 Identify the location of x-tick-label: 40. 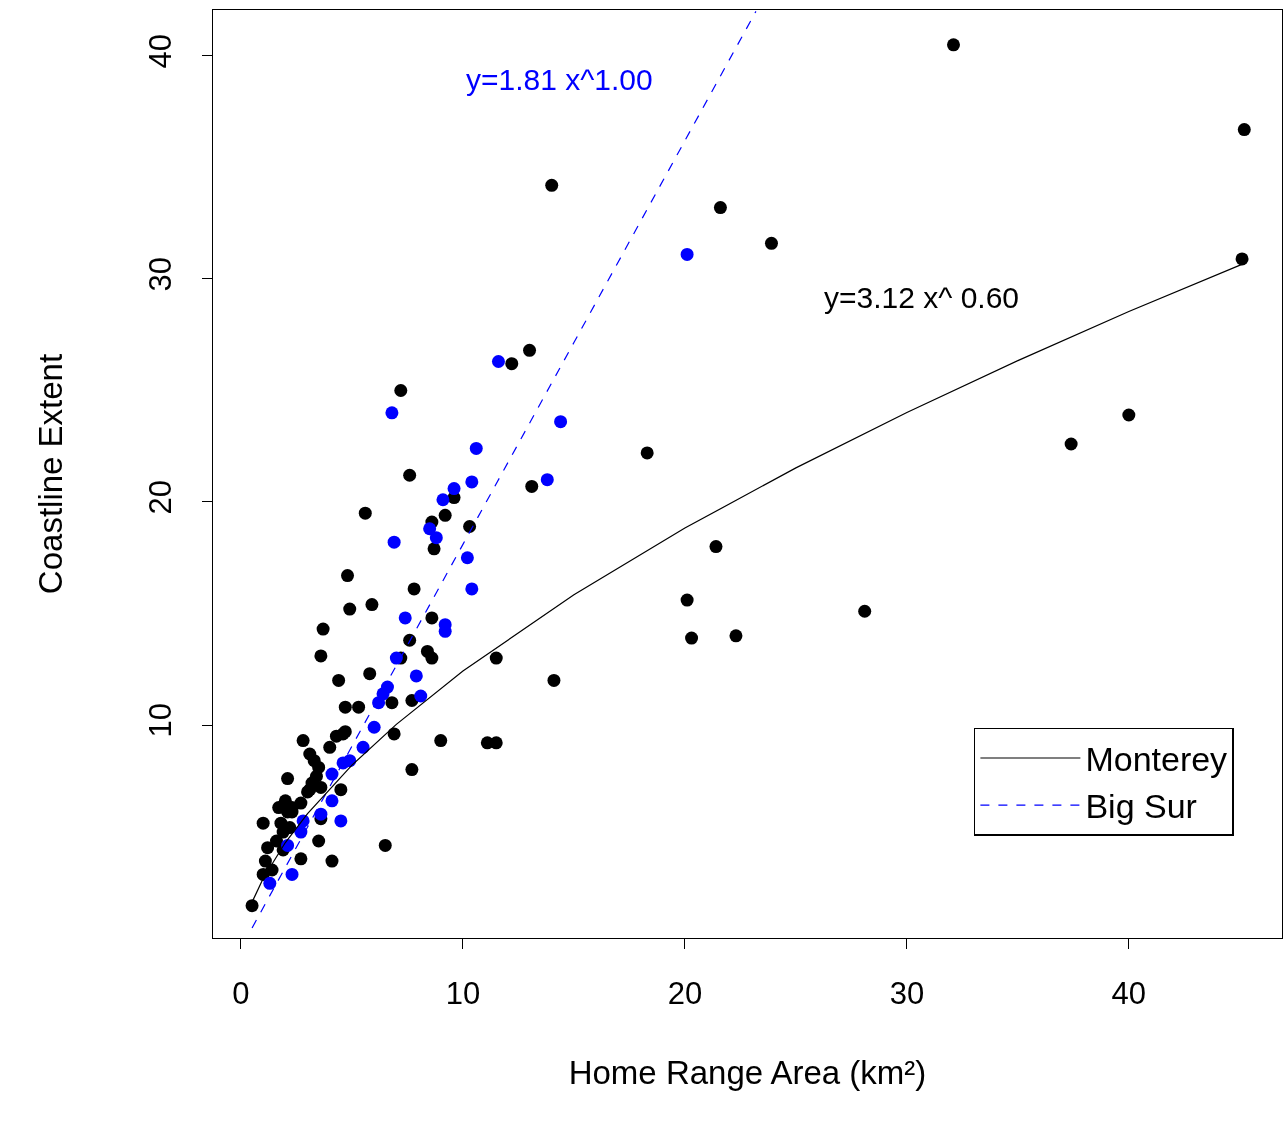
(1129, 994).